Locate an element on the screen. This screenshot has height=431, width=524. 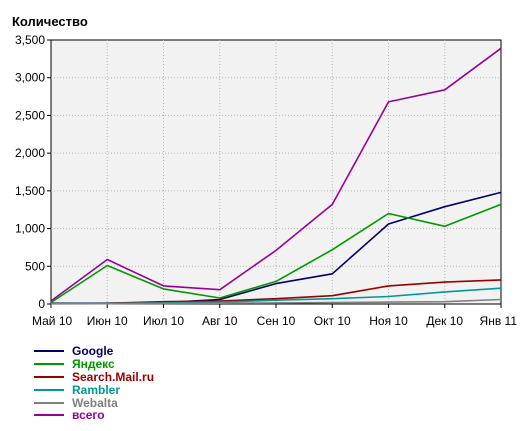
x-tick-label: Сен 10 is located at coordinates (276, 321).